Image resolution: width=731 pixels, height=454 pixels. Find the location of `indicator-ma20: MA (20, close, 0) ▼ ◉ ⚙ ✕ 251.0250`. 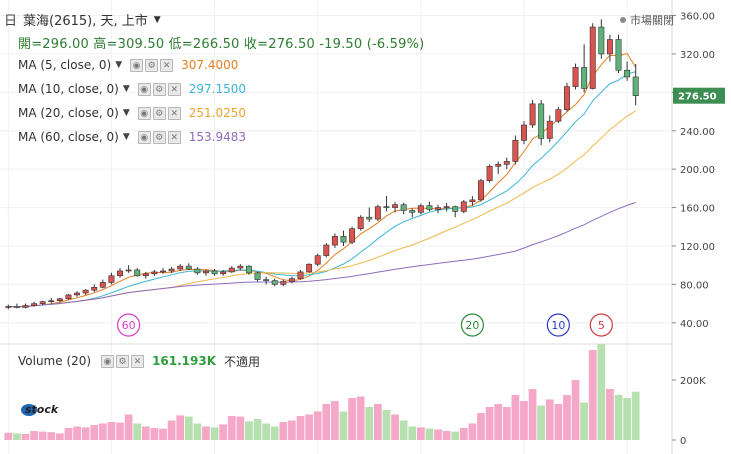

indicator-ma20: MA (20, close, 0) ▼ ◉ ⚙ ✕ 251.0250 is located at coordinates (132, 113).